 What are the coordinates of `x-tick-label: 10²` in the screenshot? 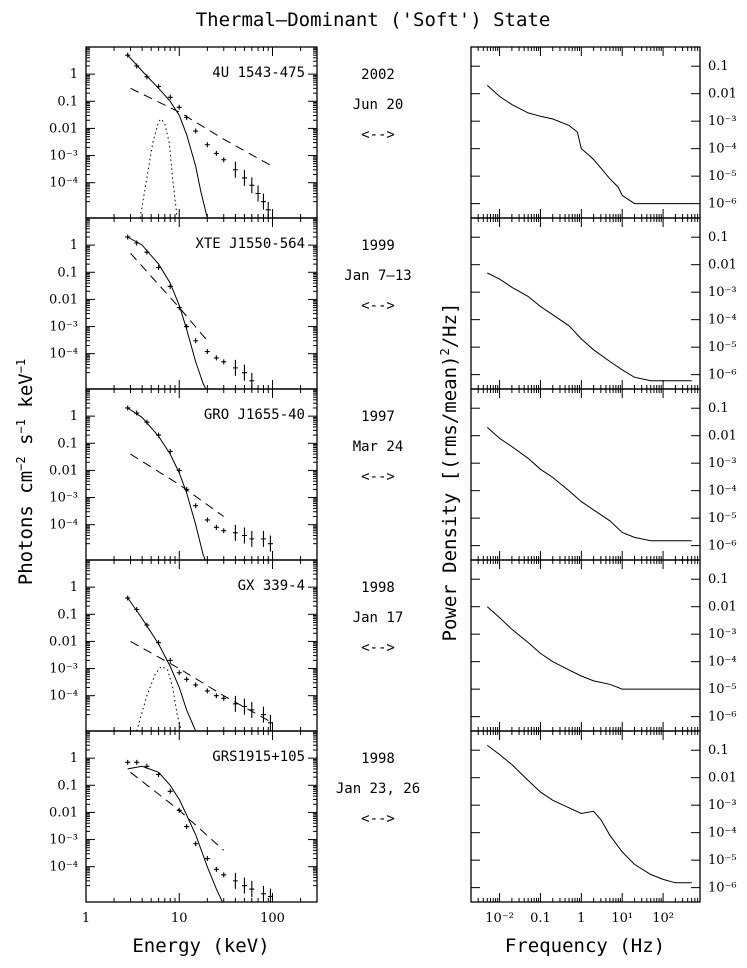 It's located at (663, 918).